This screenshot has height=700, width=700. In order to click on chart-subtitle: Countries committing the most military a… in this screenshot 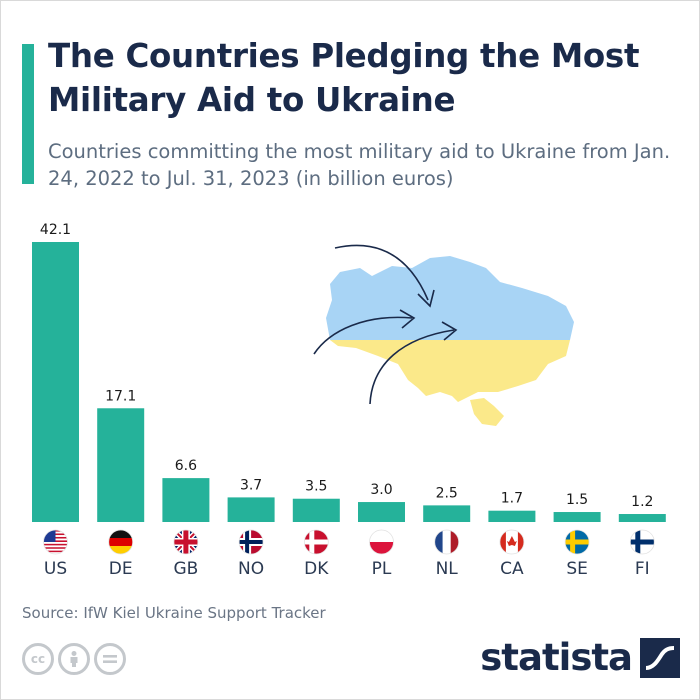, I will do `click(359, 165)`.